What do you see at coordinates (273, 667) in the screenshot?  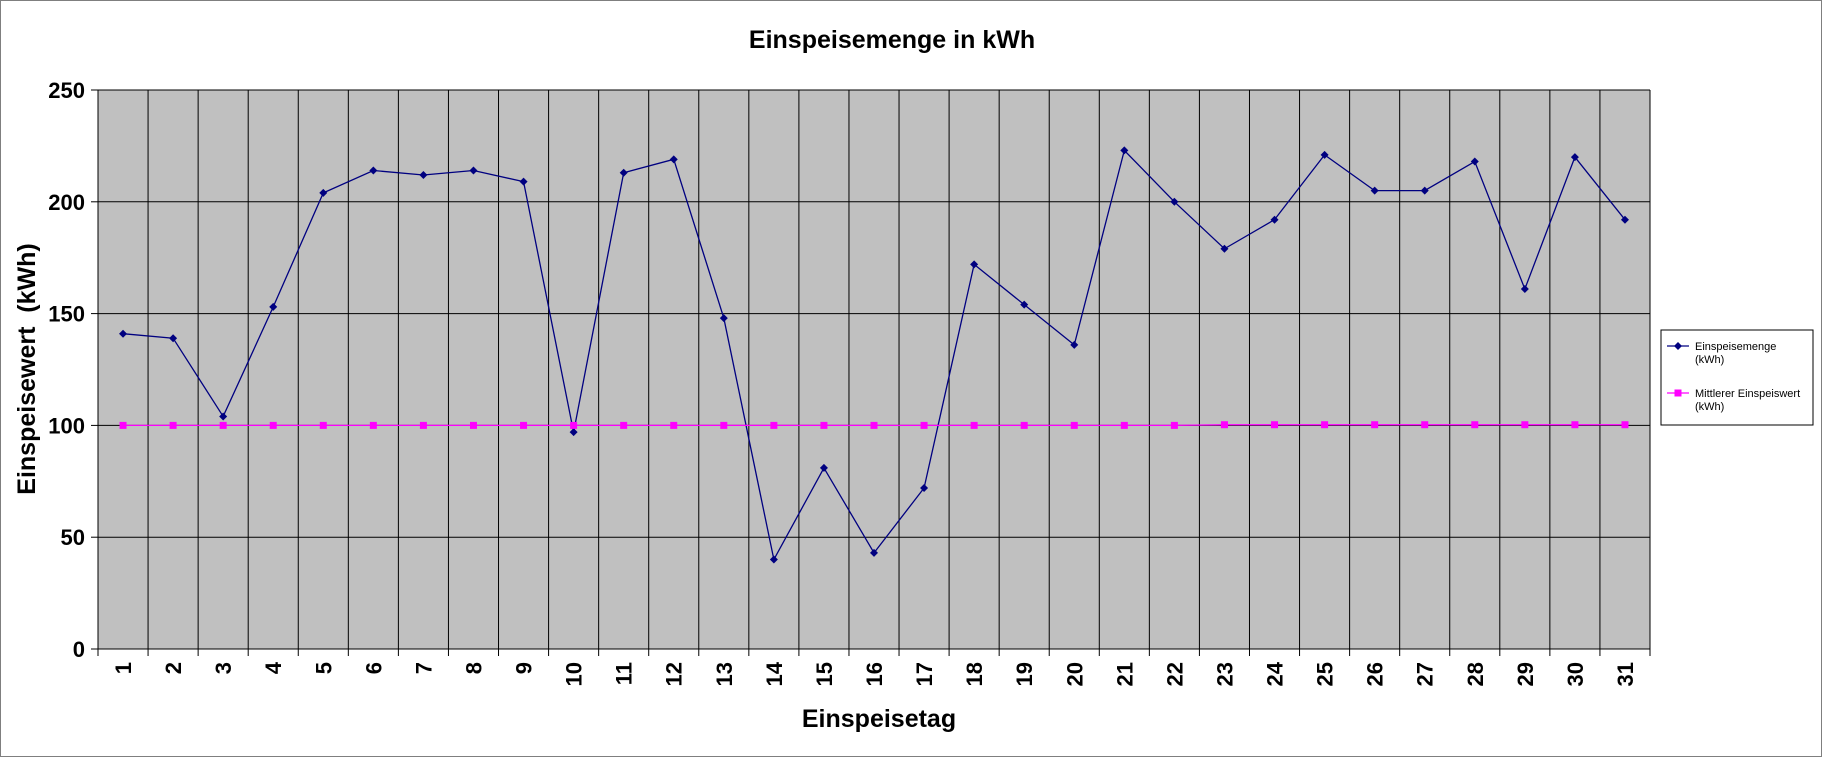 I see `x-tick-label: 4` at bounding box center [273, 667].